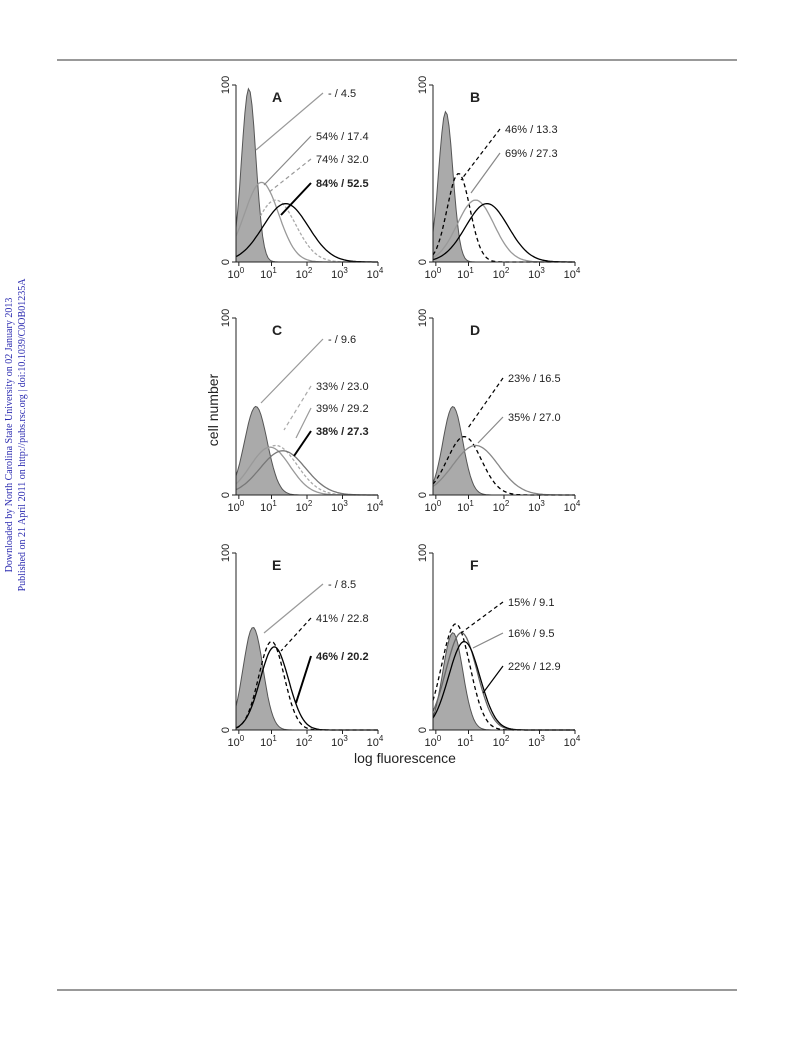 This screenshot has width=793, height=1039. I want to click on annotation: - / 9.6, so click(342, 340).